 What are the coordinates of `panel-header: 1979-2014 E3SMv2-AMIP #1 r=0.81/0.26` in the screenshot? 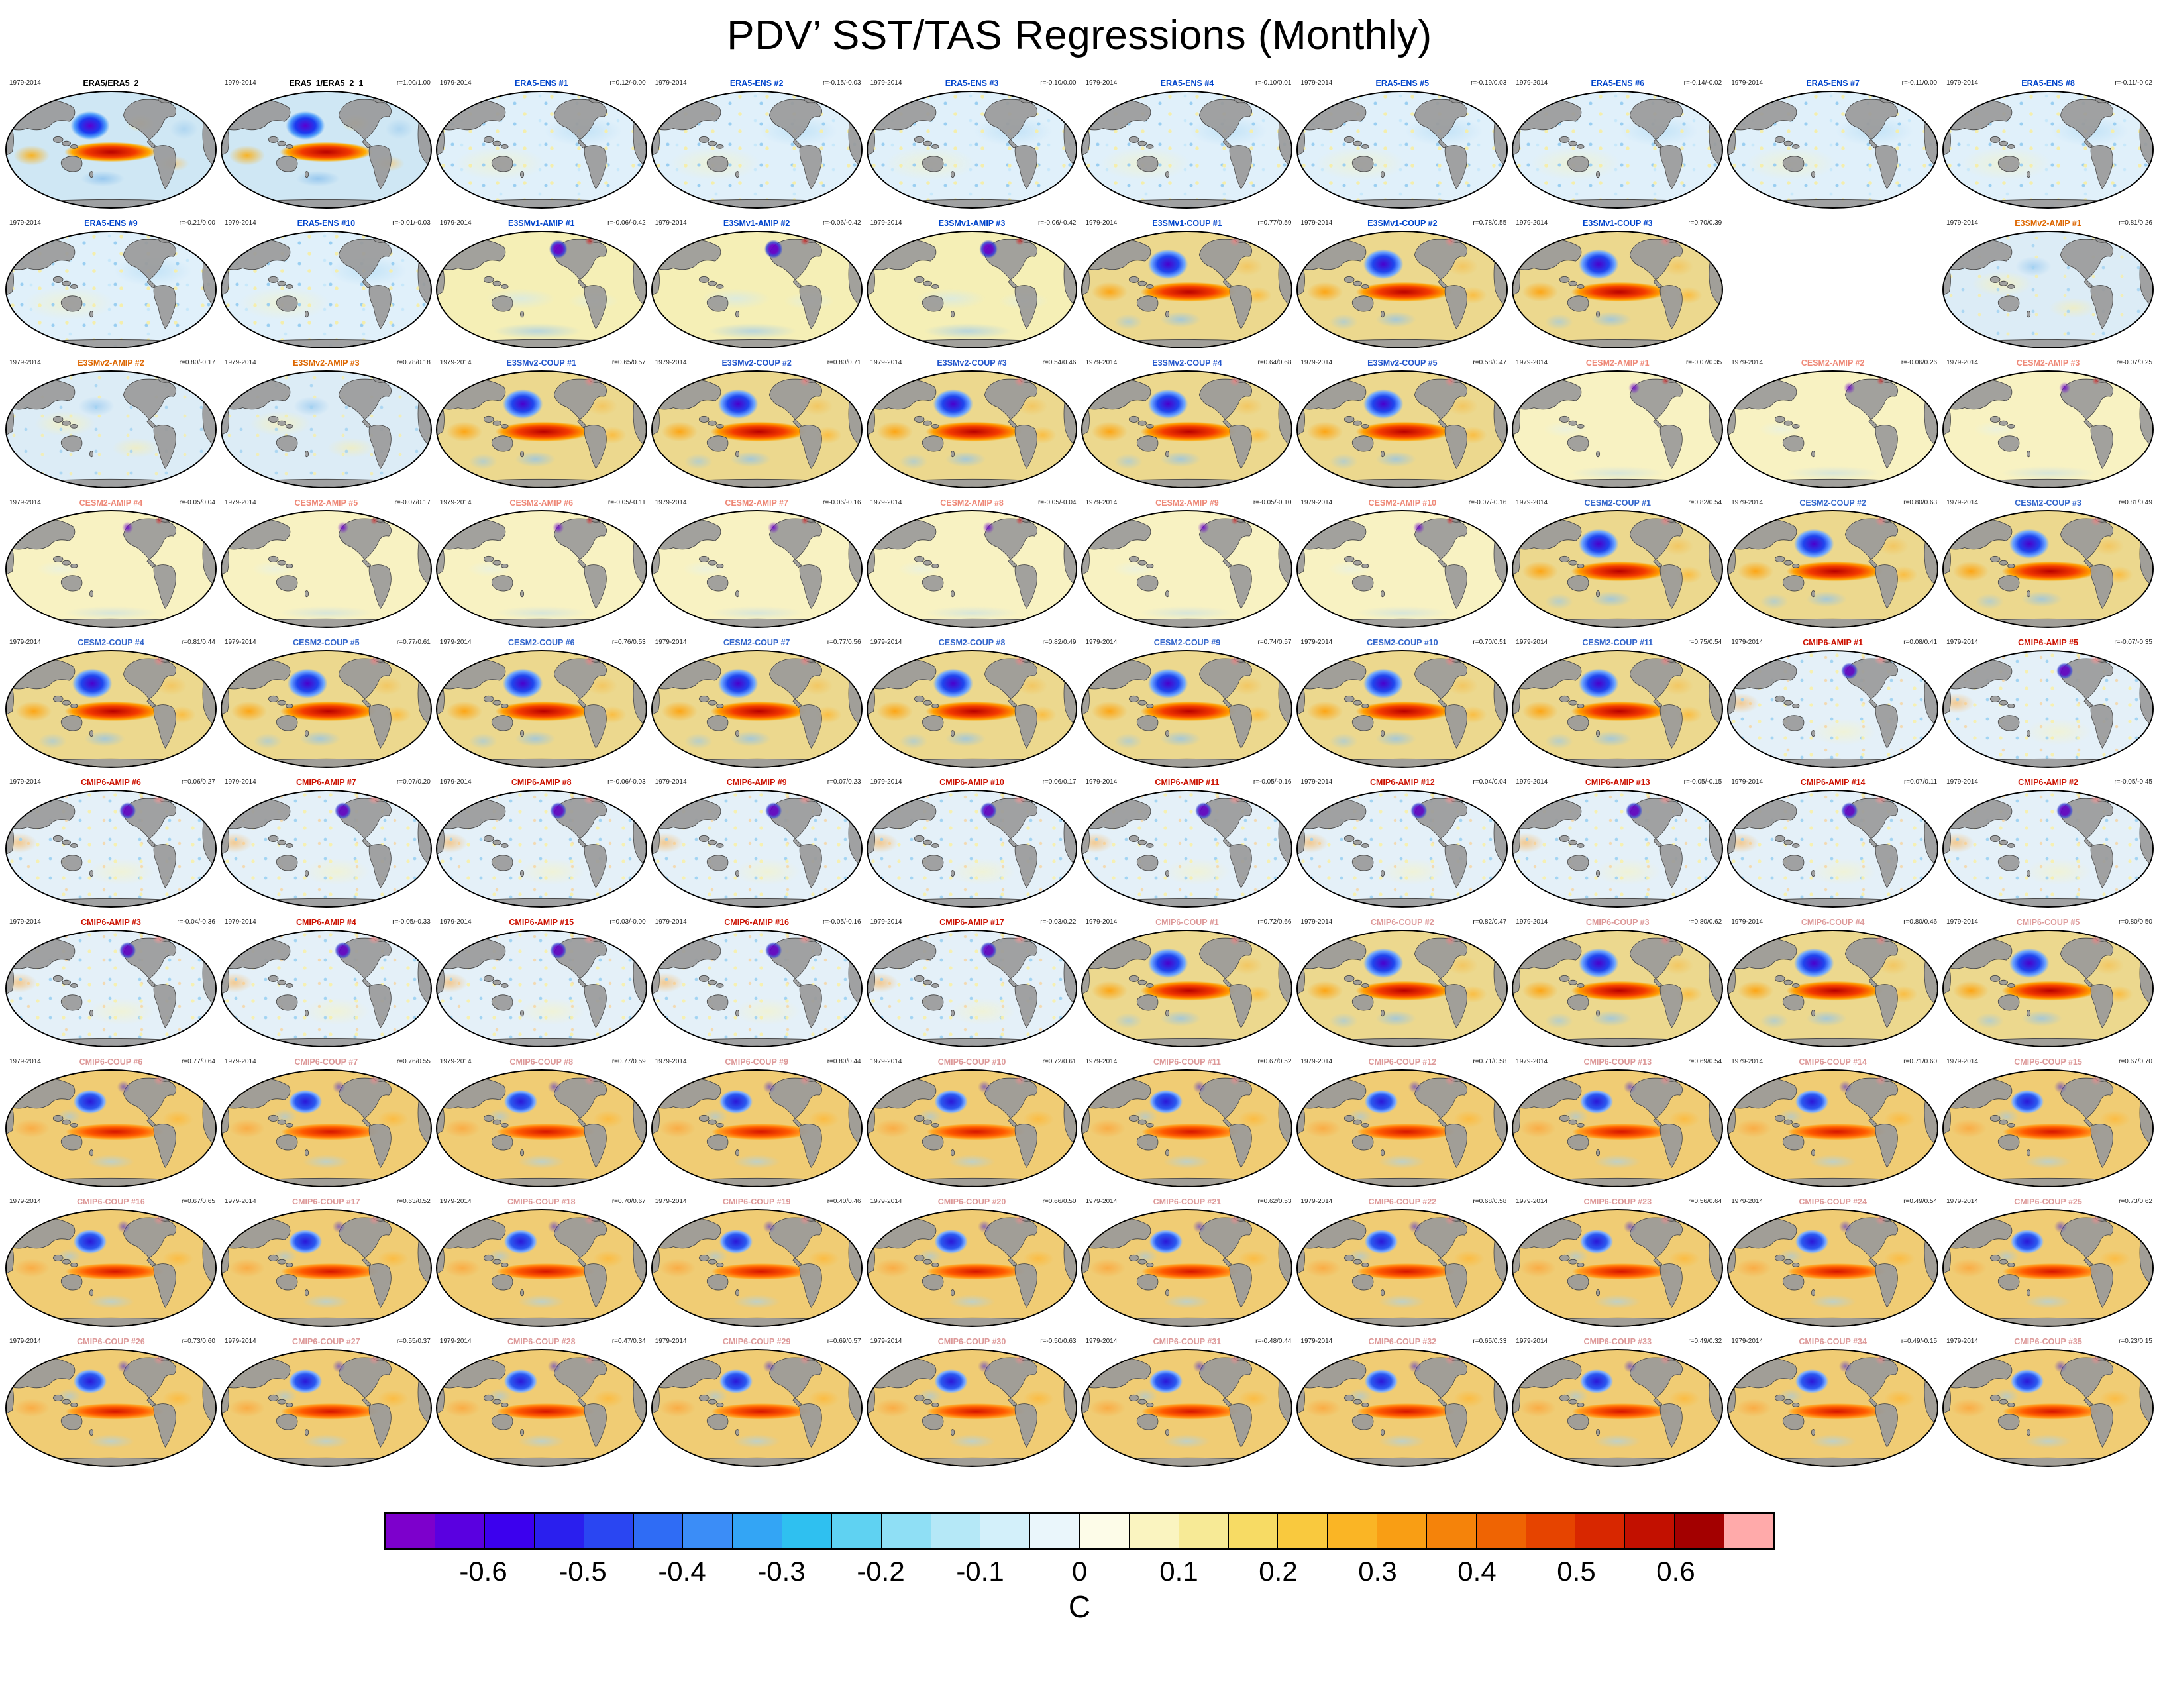 It's located at (2048, 223).